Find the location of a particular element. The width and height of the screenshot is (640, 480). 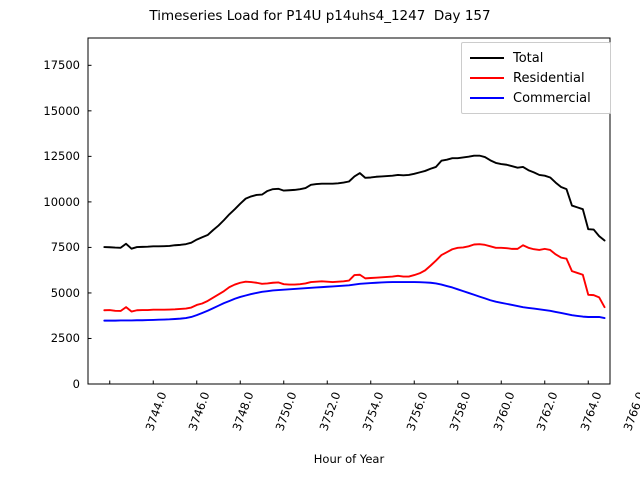

x-tick-label: 3758.0 is located at coordinates (460, 411).